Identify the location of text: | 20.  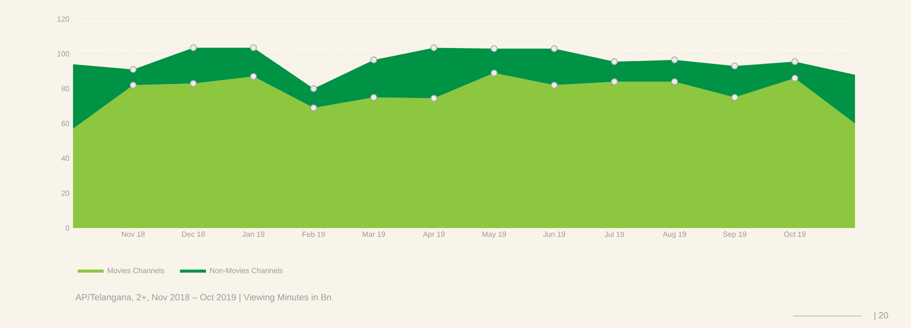
(881, 316).